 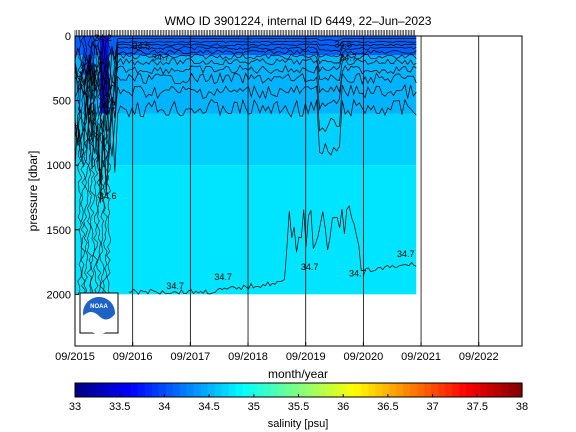 I want to click on x-tick-label: 09/2016, so click(x=133, y=357).